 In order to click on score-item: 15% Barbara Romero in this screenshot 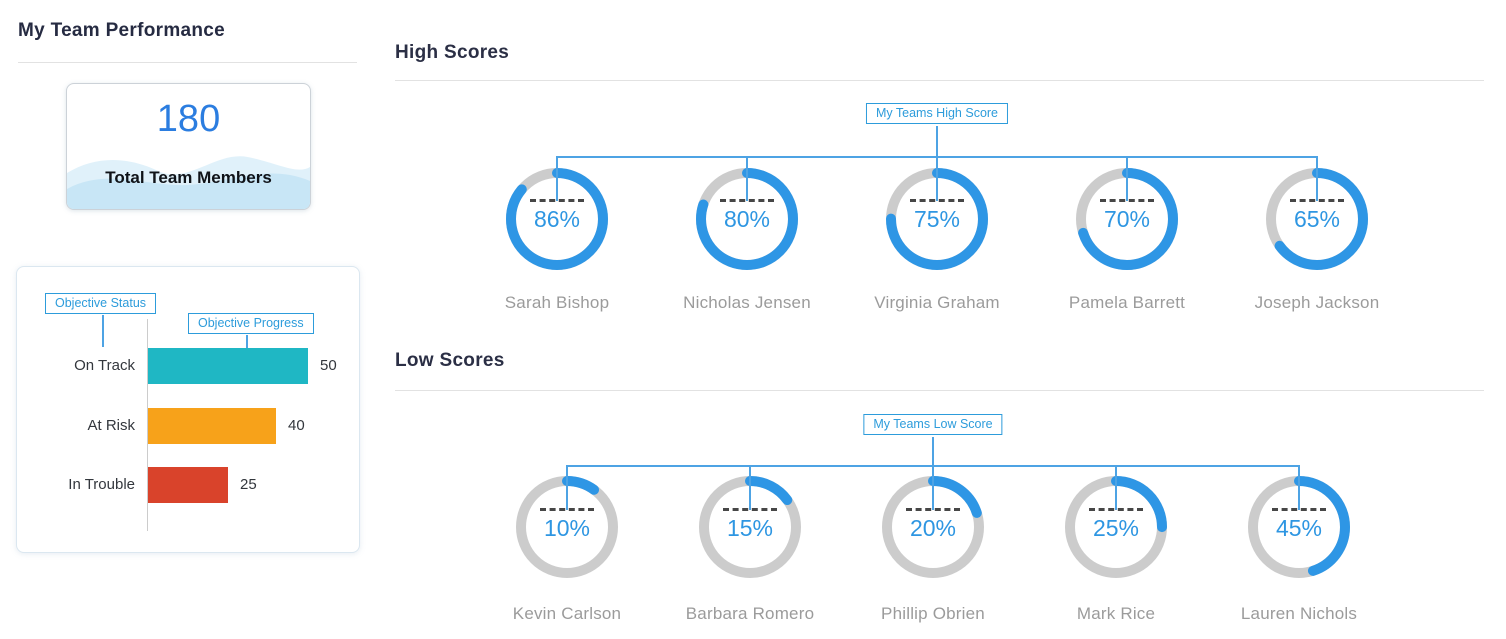, I will do `click(750, 519)`.